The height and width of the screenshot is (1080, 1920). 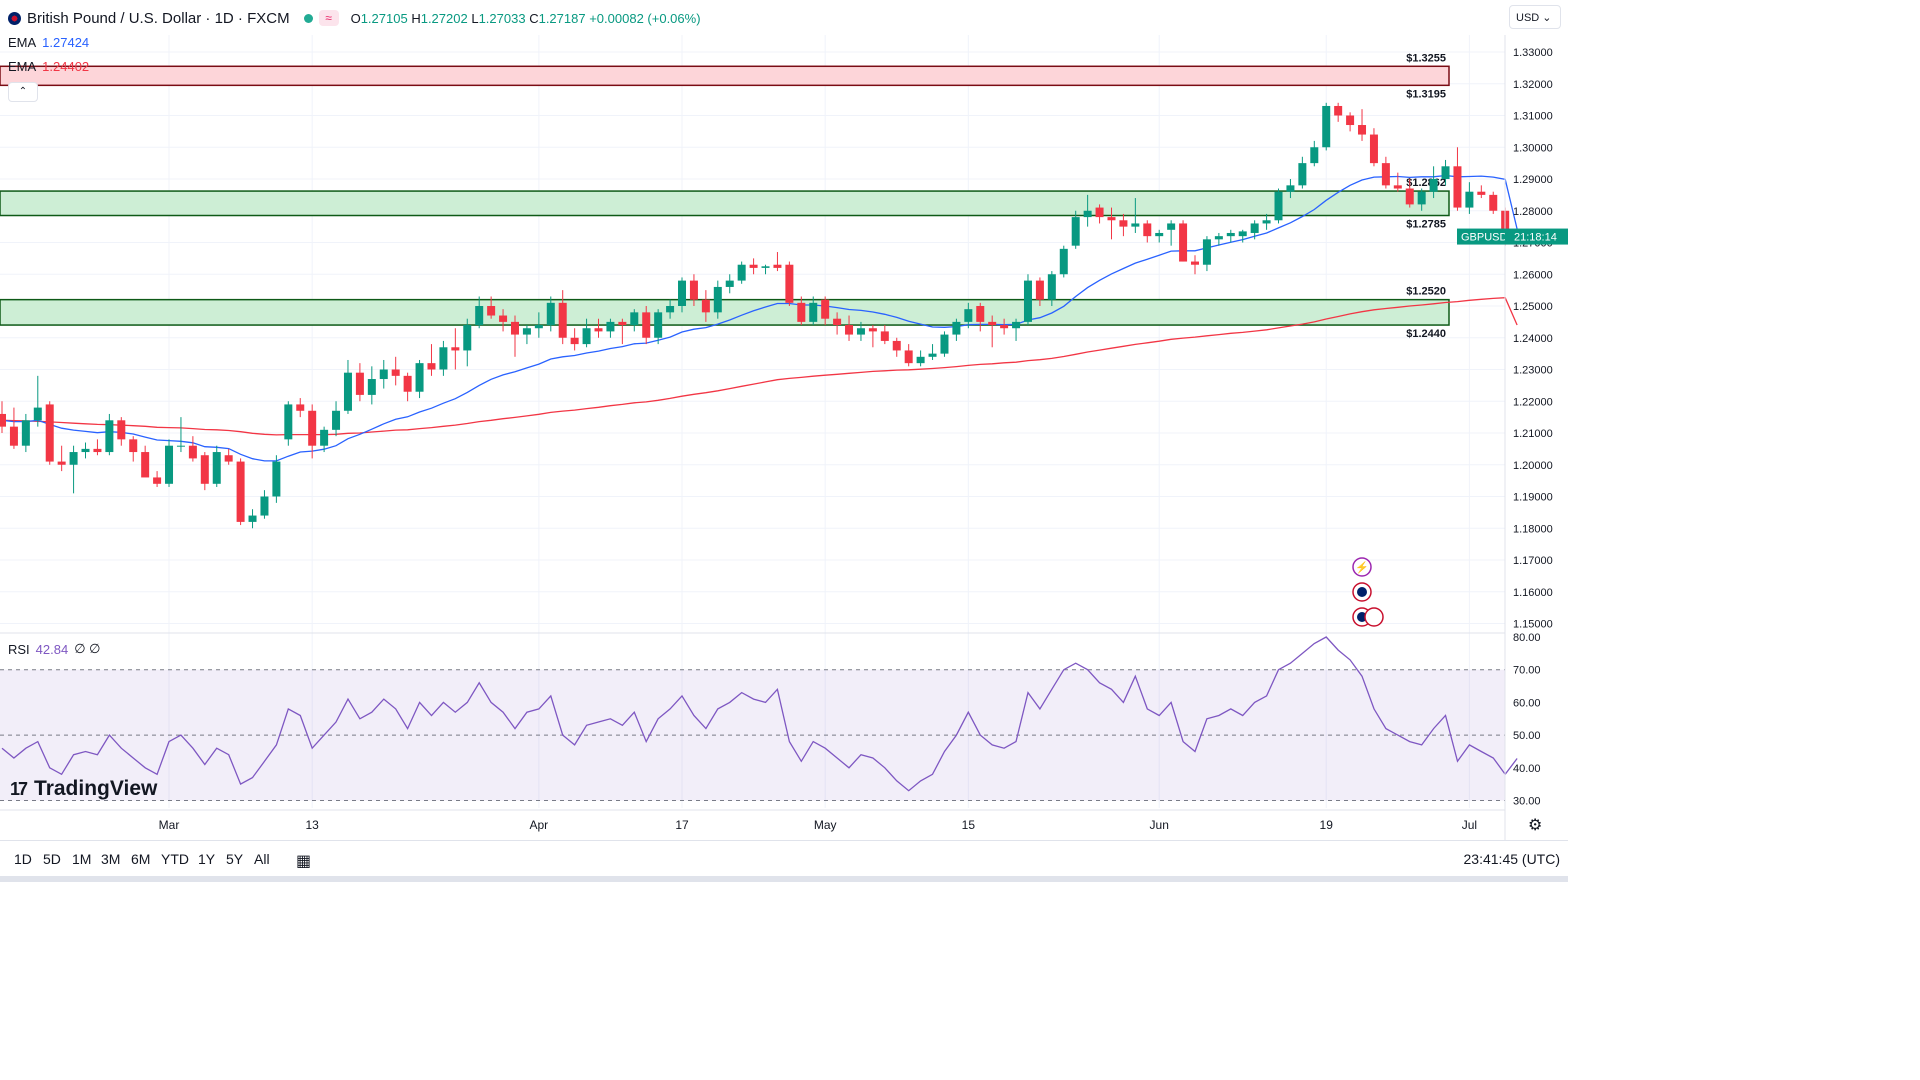 I want to click on timeframe-6m-button: 6M, so click(x=141, y=859).